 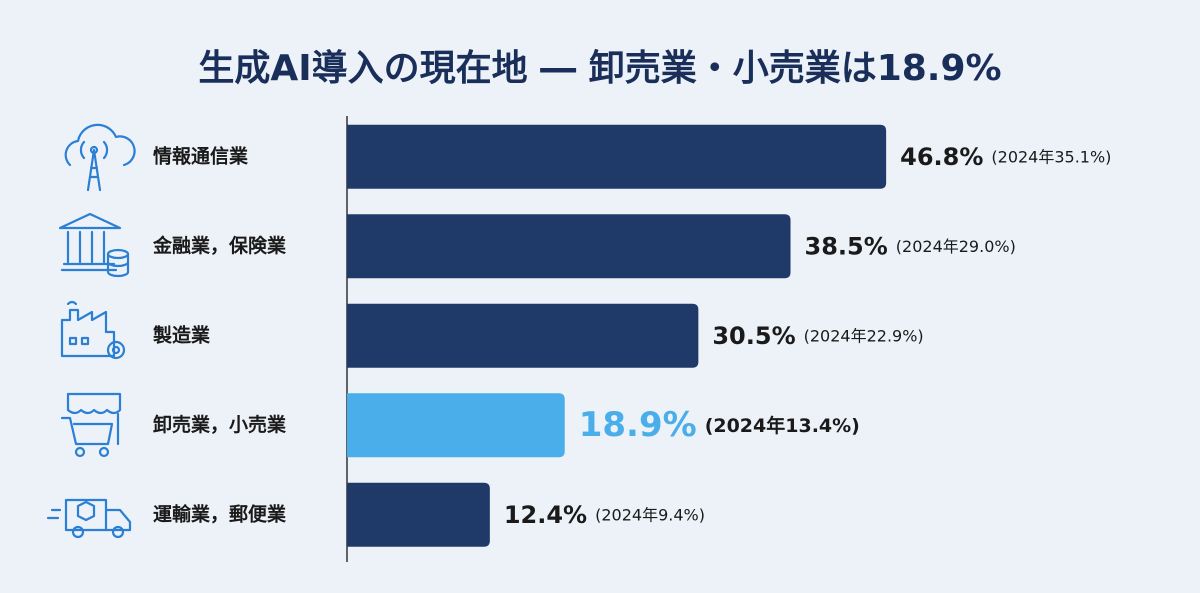 I want to click on category-label: 金融業，保険業, so click(x=219, y=245).